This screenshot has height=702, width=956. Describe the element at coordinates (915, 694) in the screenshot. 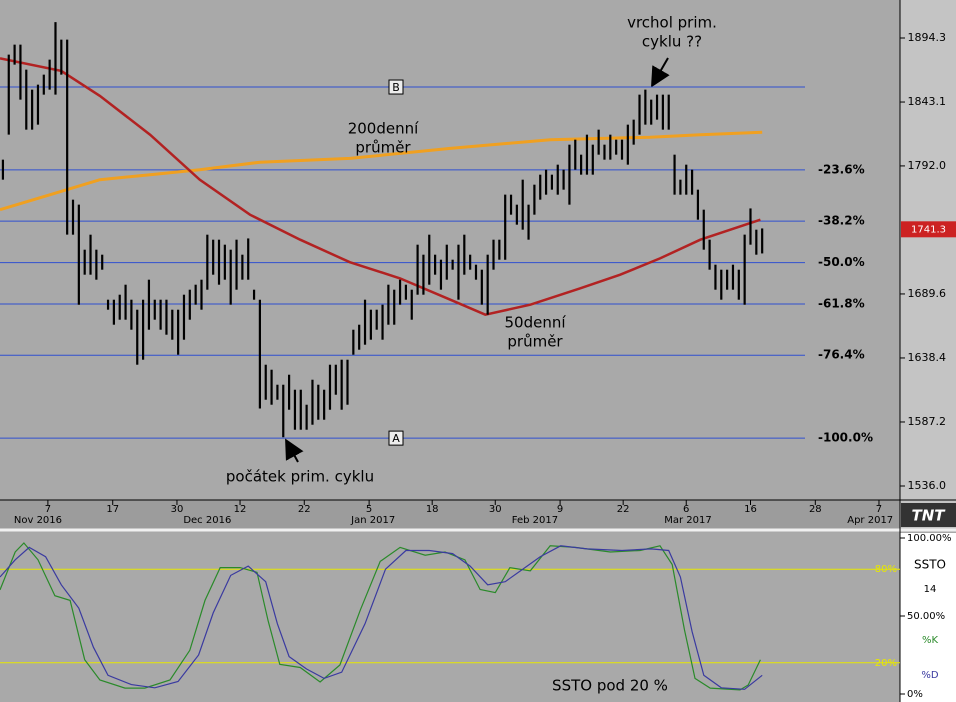

I see `y-tick-label: 0%` at that location.